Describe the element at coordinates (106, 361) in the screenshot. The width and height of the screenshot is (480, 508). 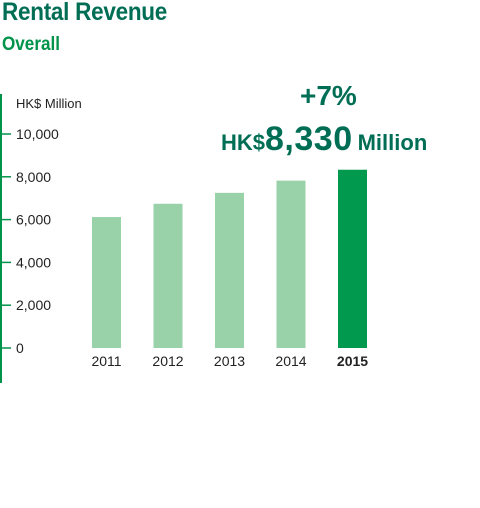
I see `x-category-label: 2011` at that location.